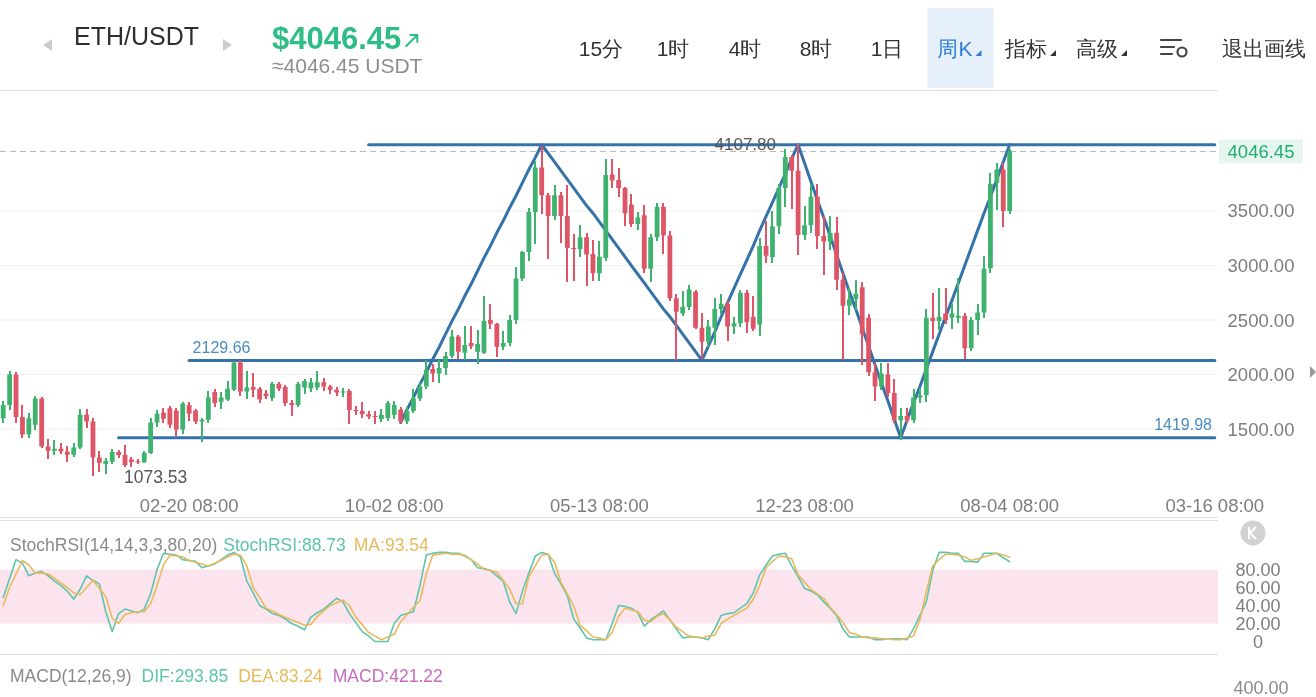 The height and width of the screenshot is (697, 1316). What do you see at coordinates (347, 65) in the screenshot?
I see `text: ≈4046.45 USDT` at bounding box center [347, 65].